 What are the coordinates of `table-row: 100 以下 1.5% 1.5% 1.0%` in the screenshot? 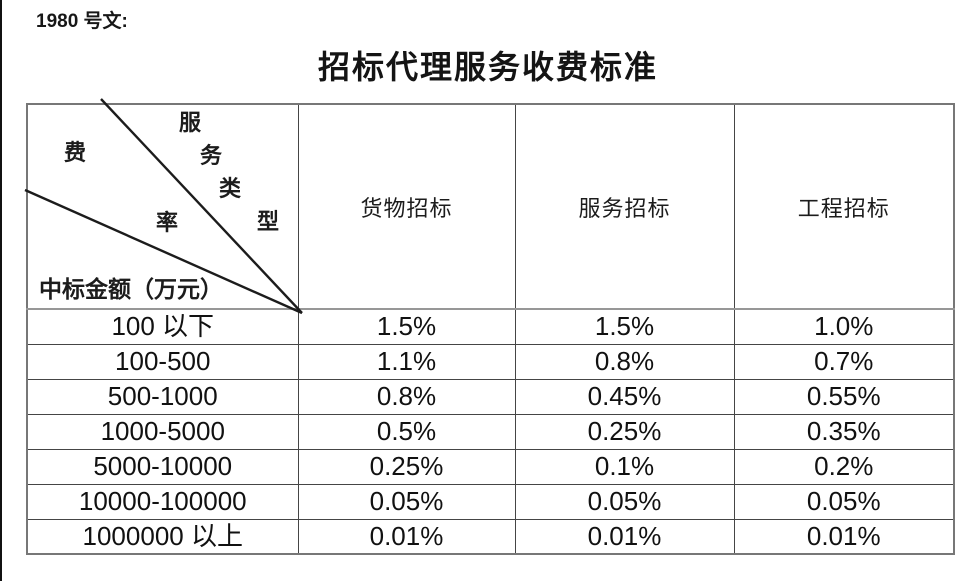 It's located at (490, 326).